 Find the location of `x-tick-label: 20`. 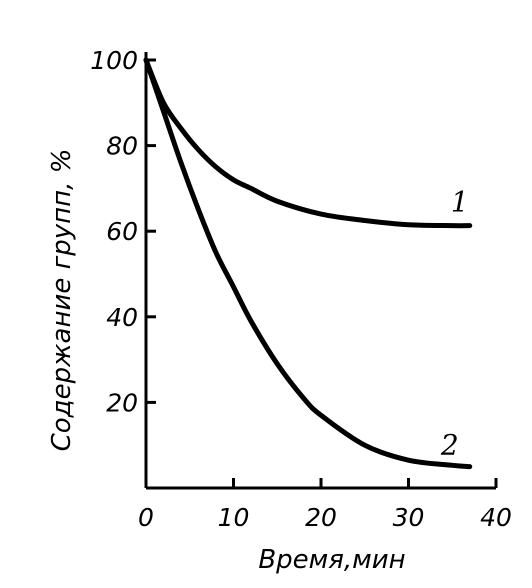

x-tick-label: 20 is located at coordinates (321, 517).